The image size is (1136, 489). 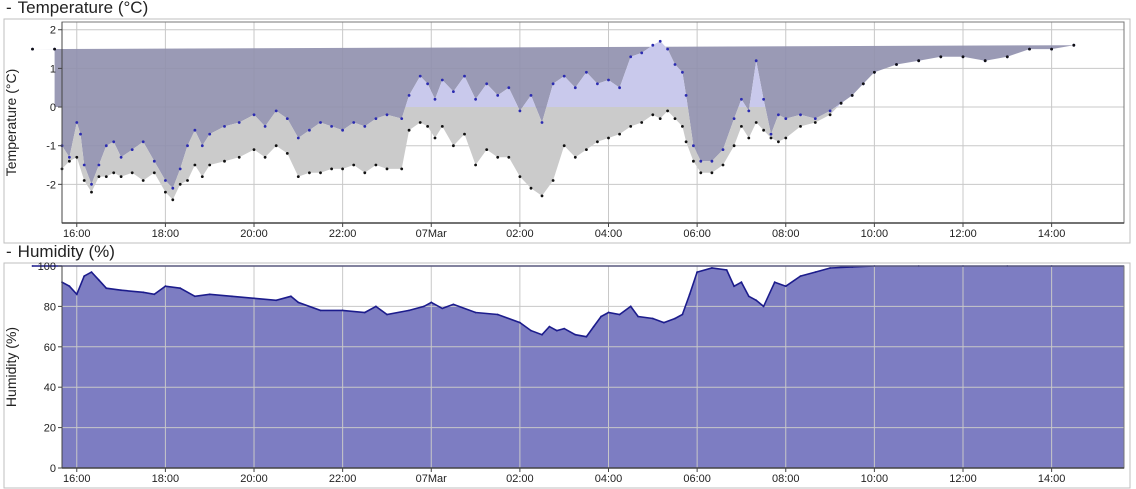 I want to click on hum-x-tick-label: 02:00, so click(x=520, y=479).